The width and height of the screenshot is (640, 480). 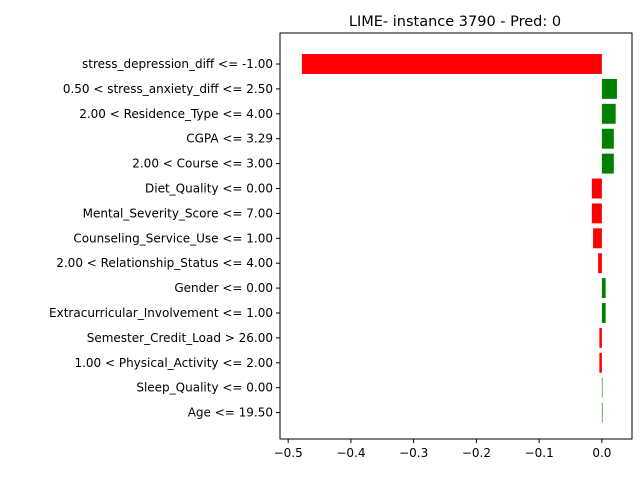 What do you see at coordinates (204, 388) in the screenshot?
I see `y-tick-label: Sleep_Quality <= 0.00` at bounding box center [204, 388].